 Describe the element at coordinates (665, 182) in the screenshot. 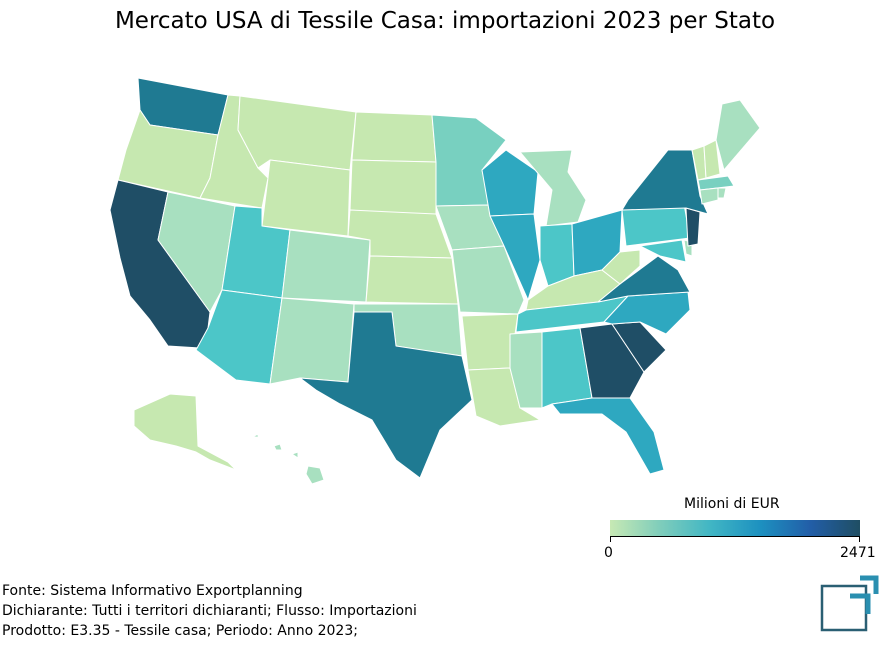

I see `state-new-york` at that location.